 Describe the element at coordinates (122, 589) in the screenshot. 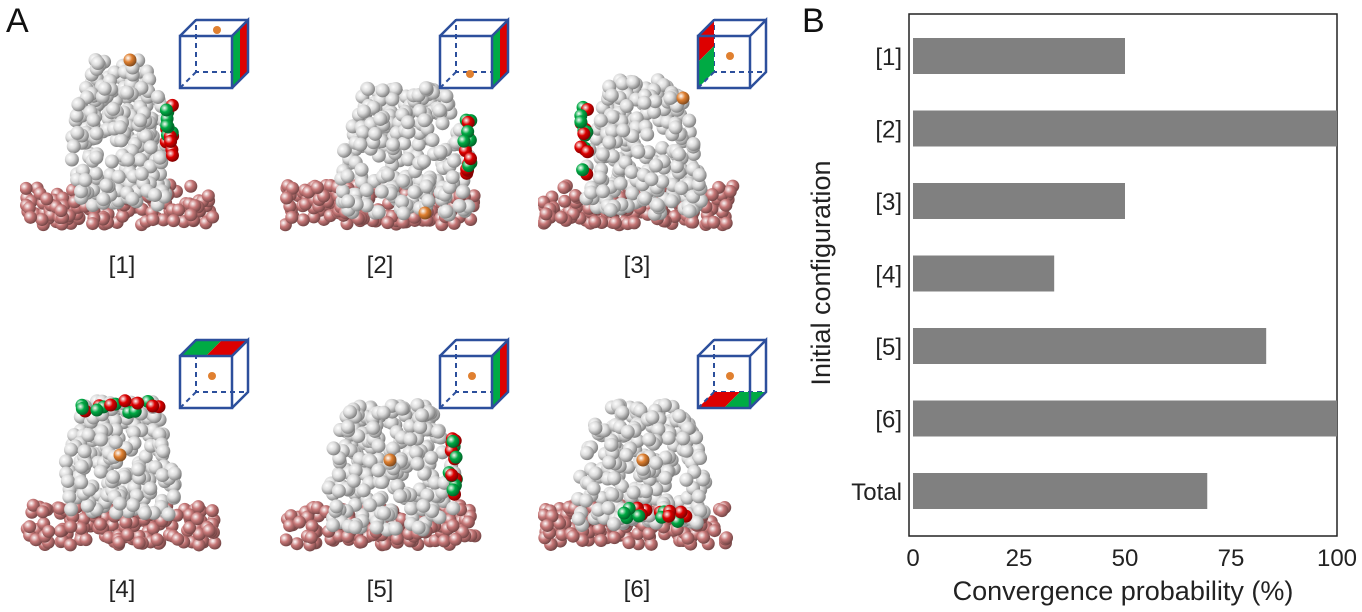

I see `snapshot-4-label: [4]` at that location.